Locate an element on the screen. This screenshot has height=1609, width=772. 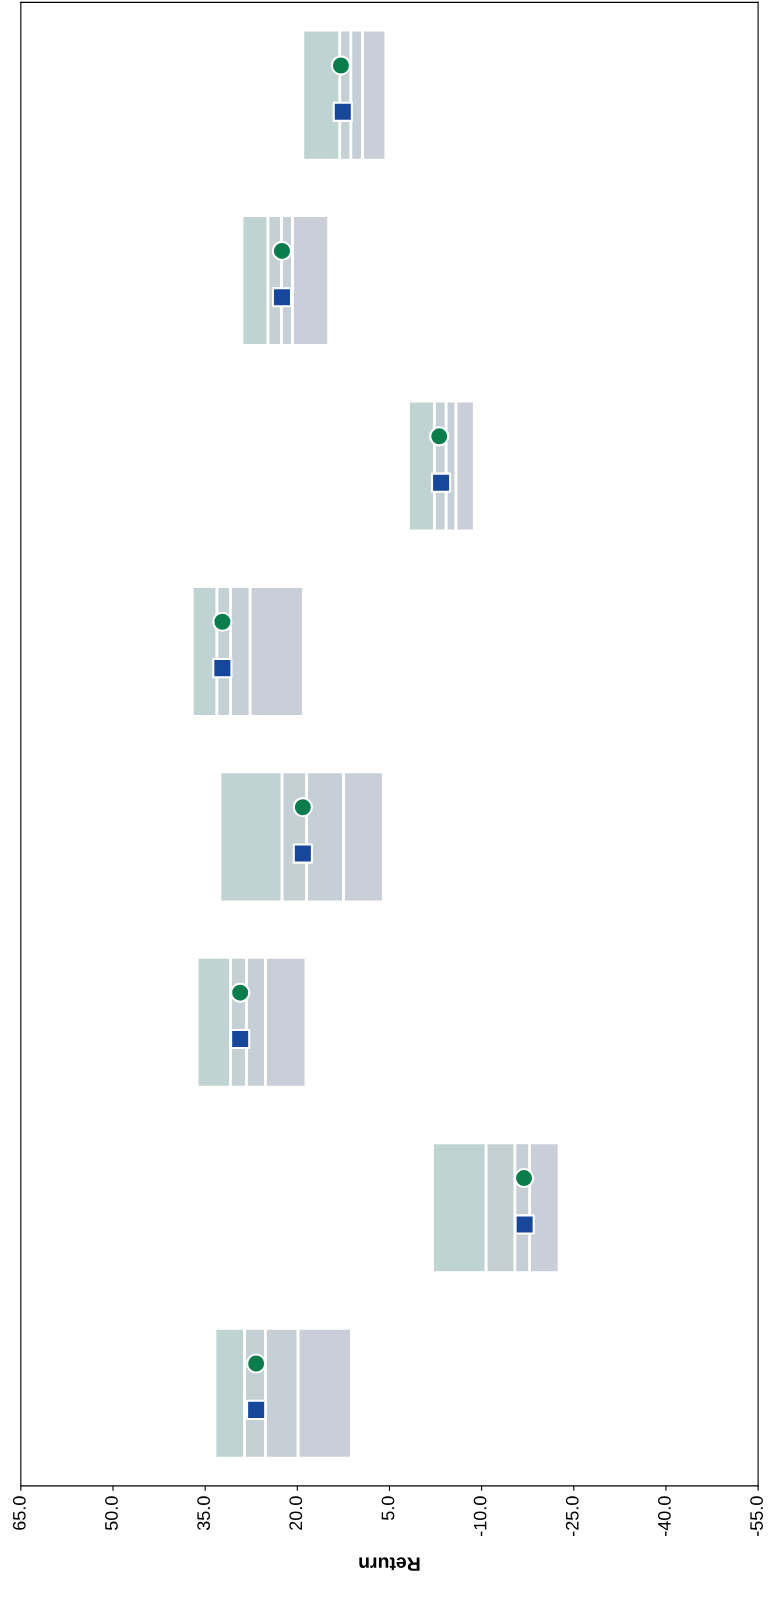
x-tick-label: 20.0 is located at coordinates (296, 1513).